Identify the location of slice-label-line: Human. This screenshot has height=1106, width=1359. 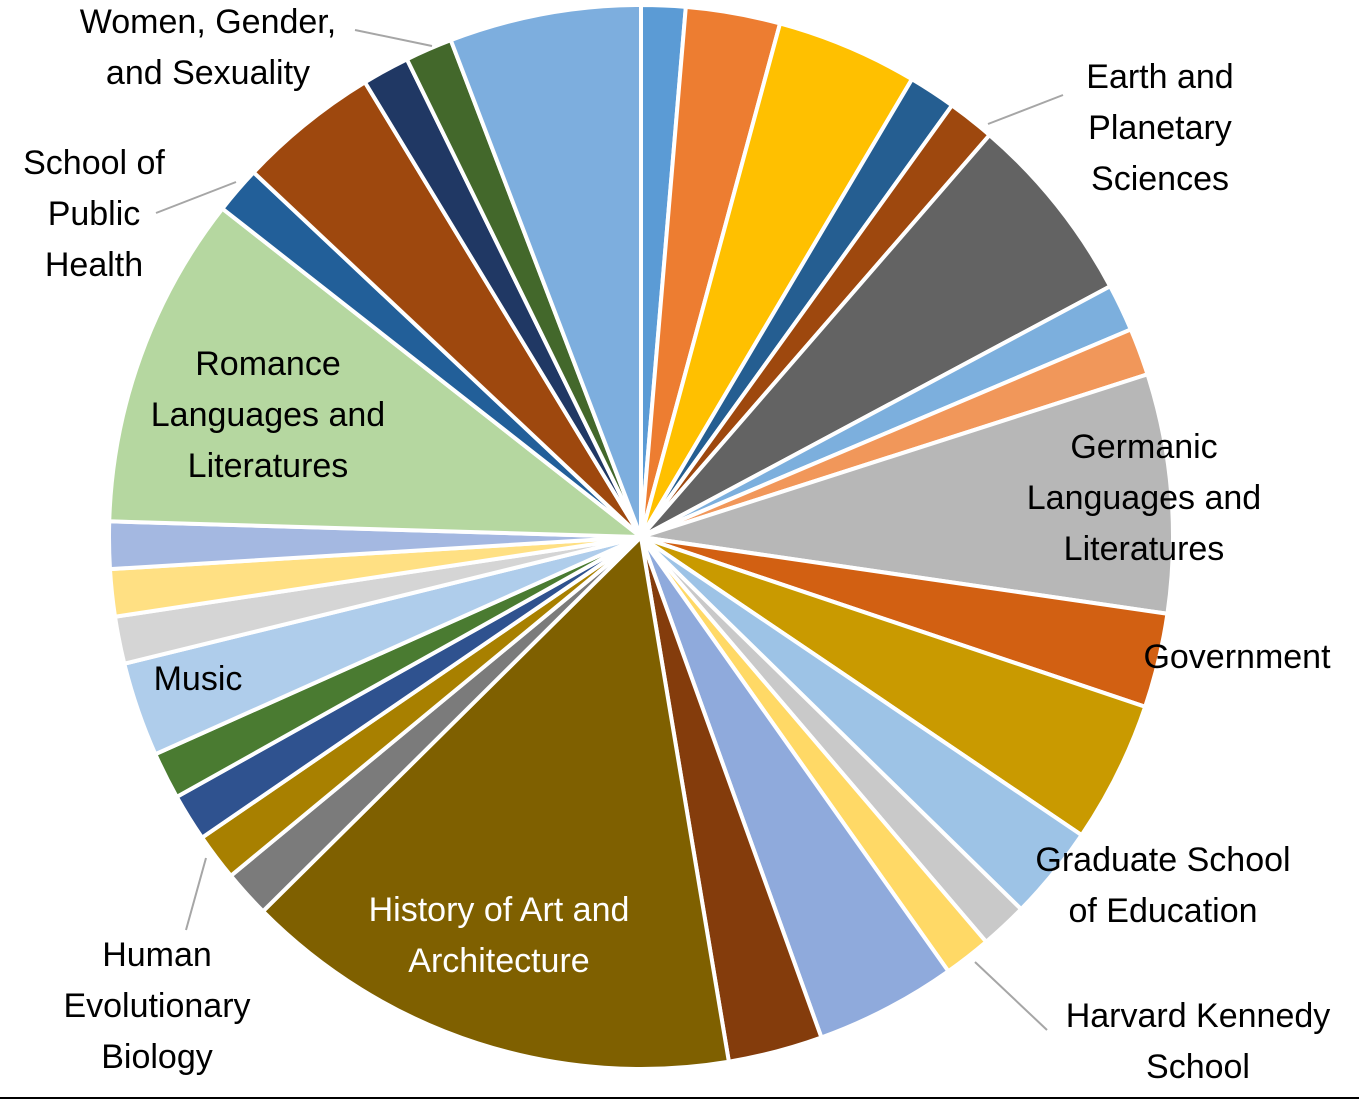
(157, 955).